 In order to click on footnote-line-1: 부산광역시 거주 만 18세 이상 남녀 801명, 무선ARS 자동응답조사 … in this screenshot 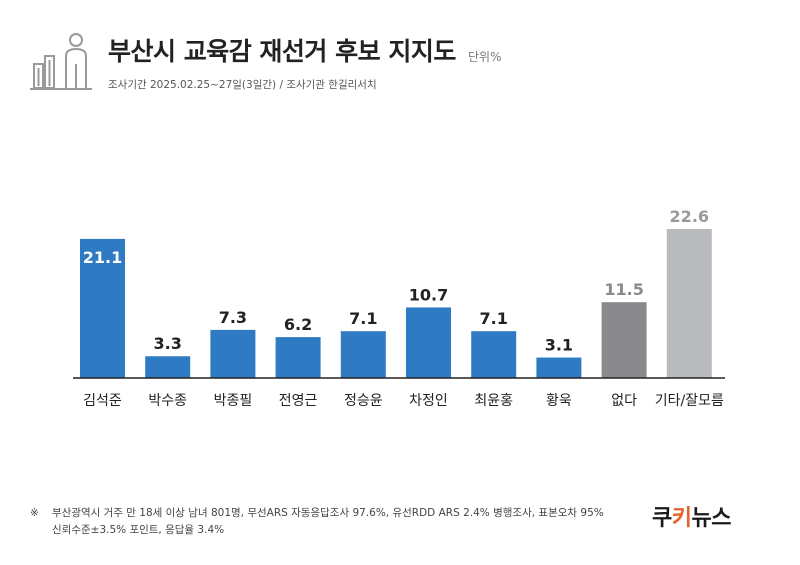, I will do `click(328, 513)`.